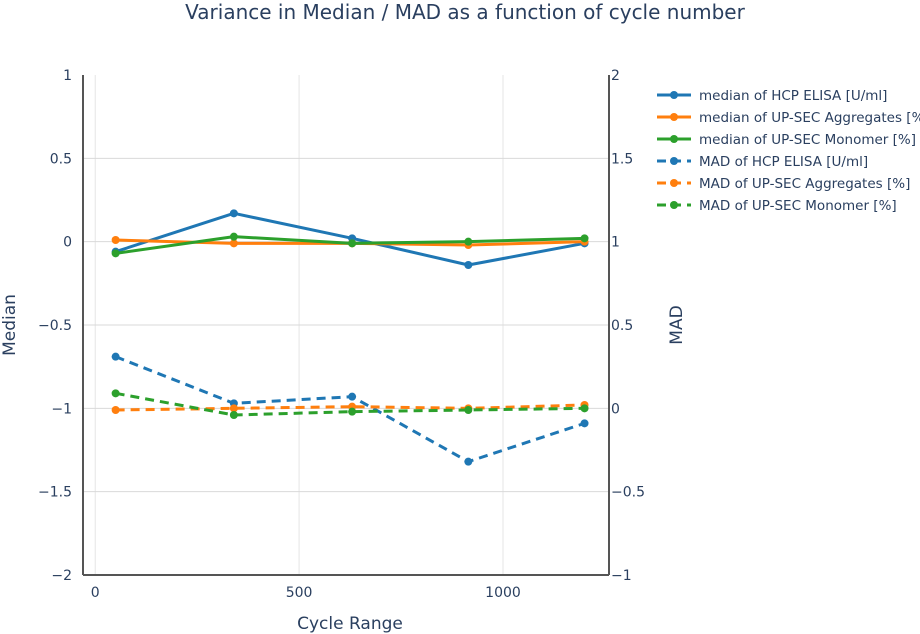  What do you see at coordinates (95, 593) in the screenshot?
I see `x-tick-label: 0` at bounding box center [95, 593].